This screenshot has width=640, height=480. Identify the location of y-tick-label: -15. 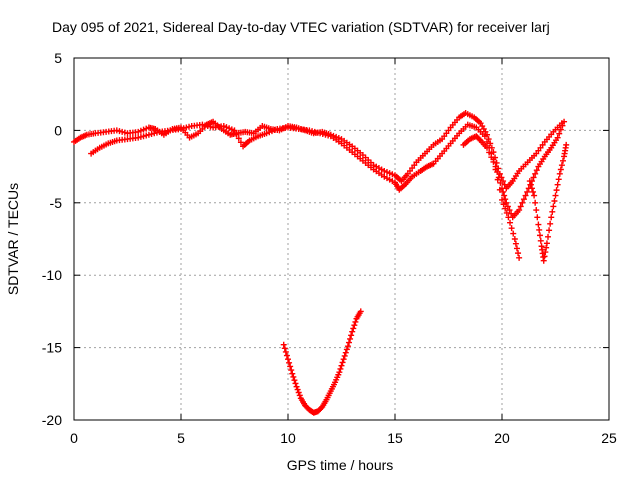
(52, 348).